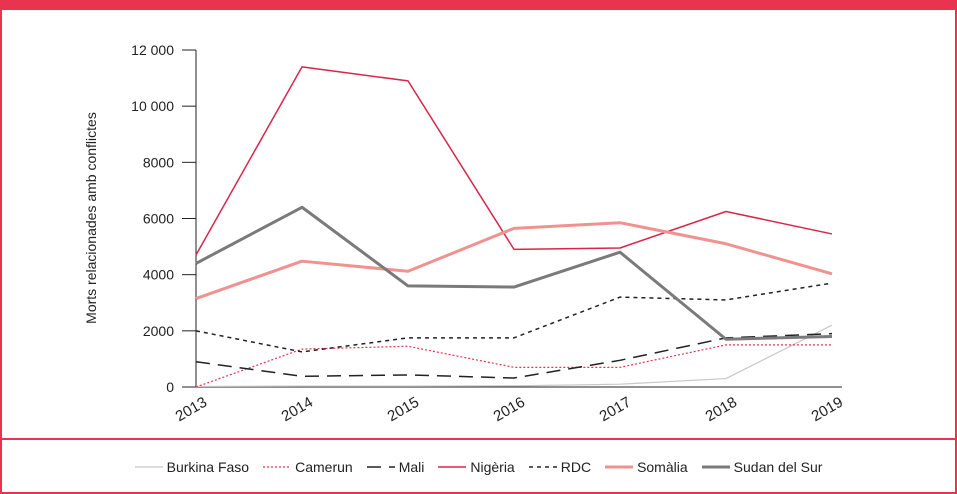 This screenshot has height=494, width=957. Describe the element at coordinates (208, 467) in the screenshot. I see `legend-label: Burkina Faso` at that location.